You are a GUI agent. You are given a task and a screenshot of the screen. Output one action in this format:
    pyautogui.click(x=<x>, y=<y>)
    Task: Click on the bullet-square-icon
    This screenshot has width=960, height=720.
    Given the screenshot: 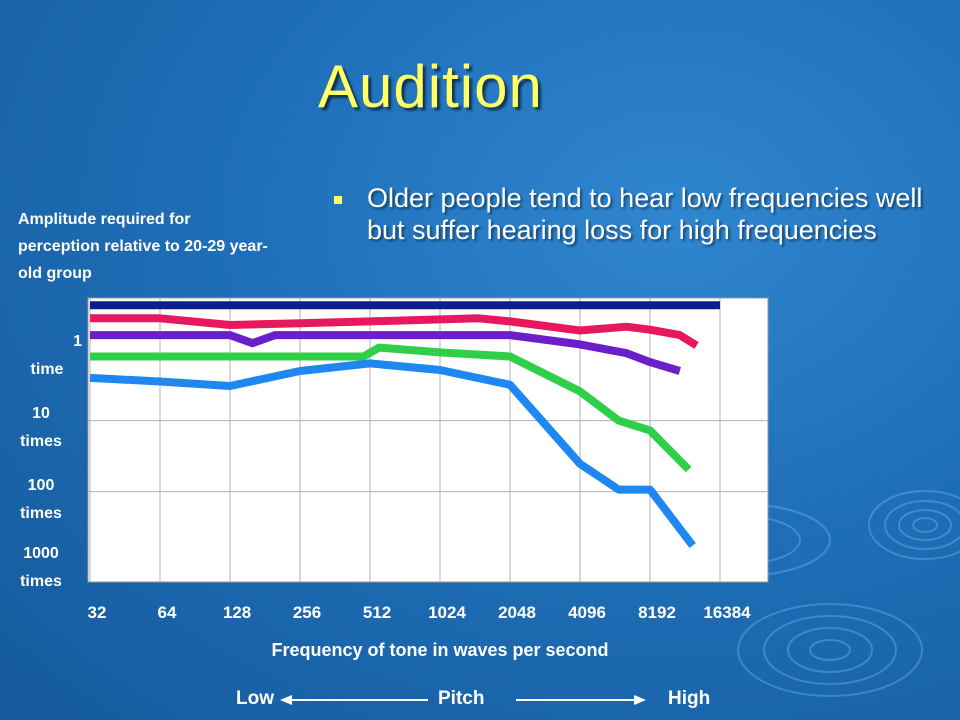 What is the action you would take?
    pyautogui.click(x=338, y=200)
    